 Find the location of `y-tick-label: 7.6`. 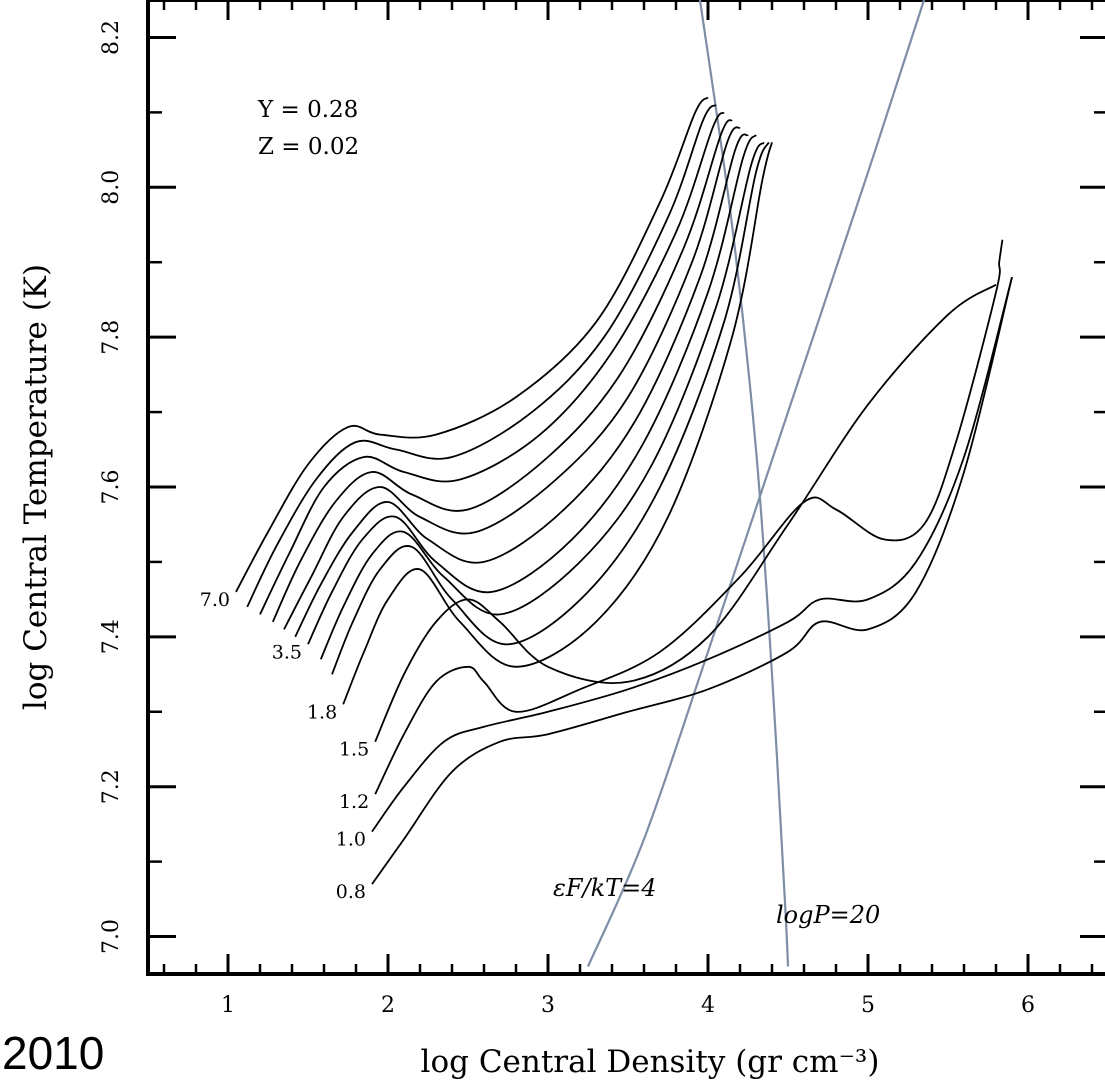

y-tick-label: 7.6 is located at coordinates (111, 487).